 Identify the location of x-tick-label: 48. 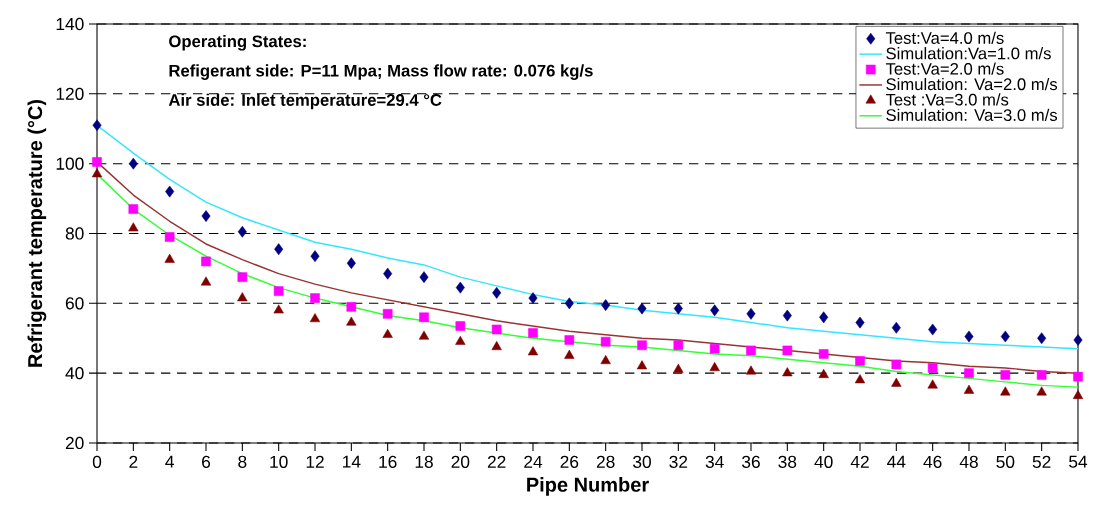
(968, 461).